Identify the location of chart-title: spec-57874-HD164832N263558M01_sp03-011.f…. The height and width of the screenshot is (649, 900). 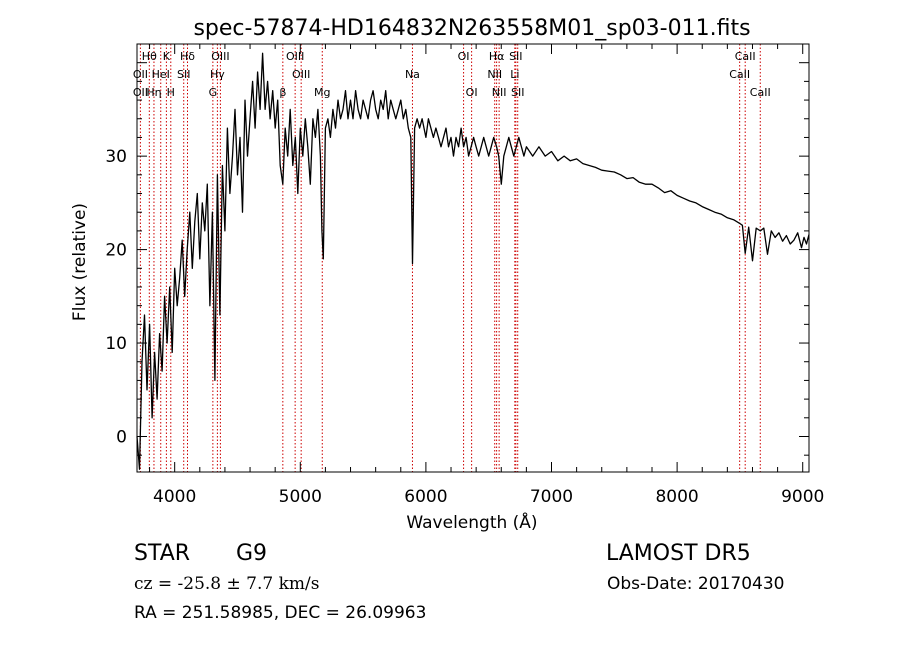
(471, 28).